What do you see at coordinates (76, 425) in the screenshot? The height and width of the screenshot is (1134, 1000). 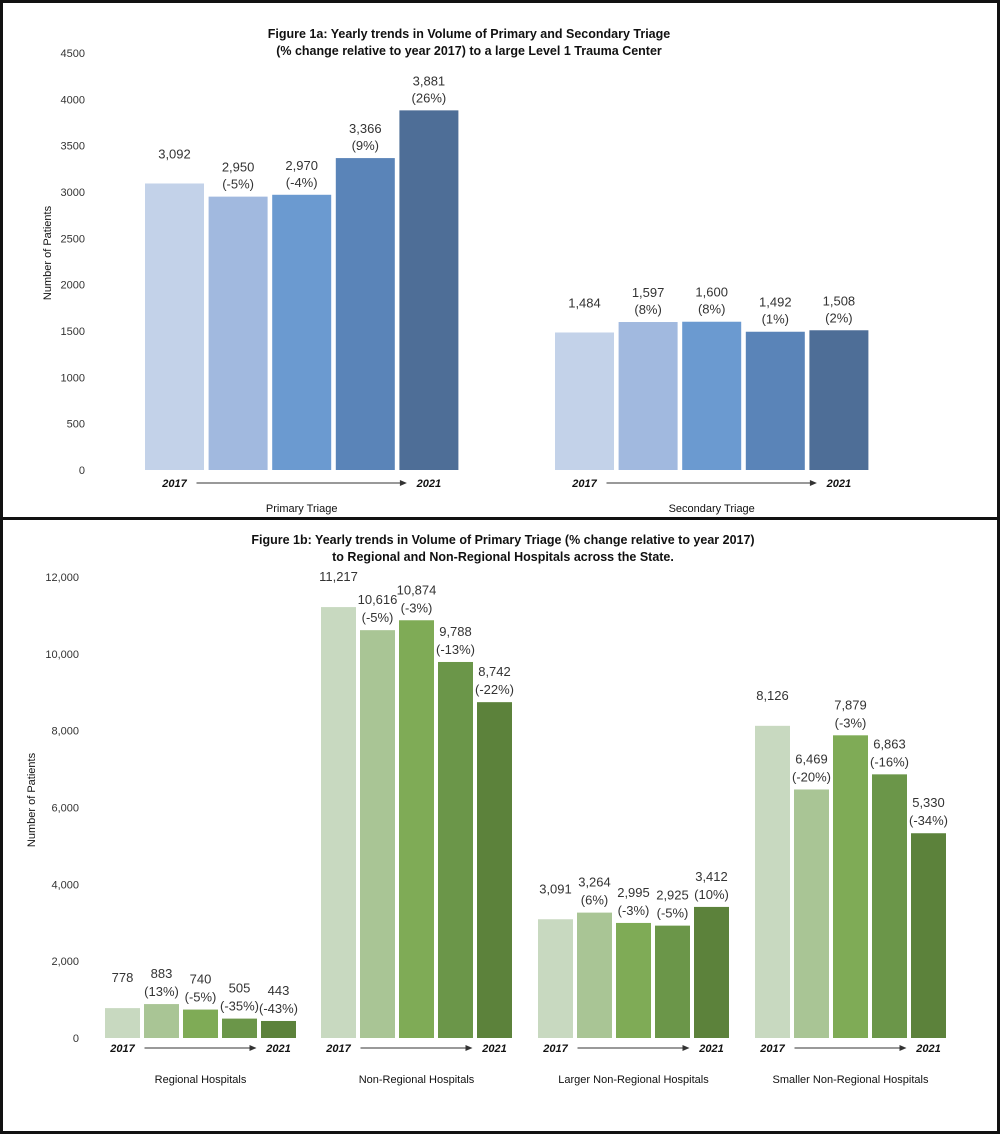 I see `y-tick-label: 500` at bounding box center [76, 425].